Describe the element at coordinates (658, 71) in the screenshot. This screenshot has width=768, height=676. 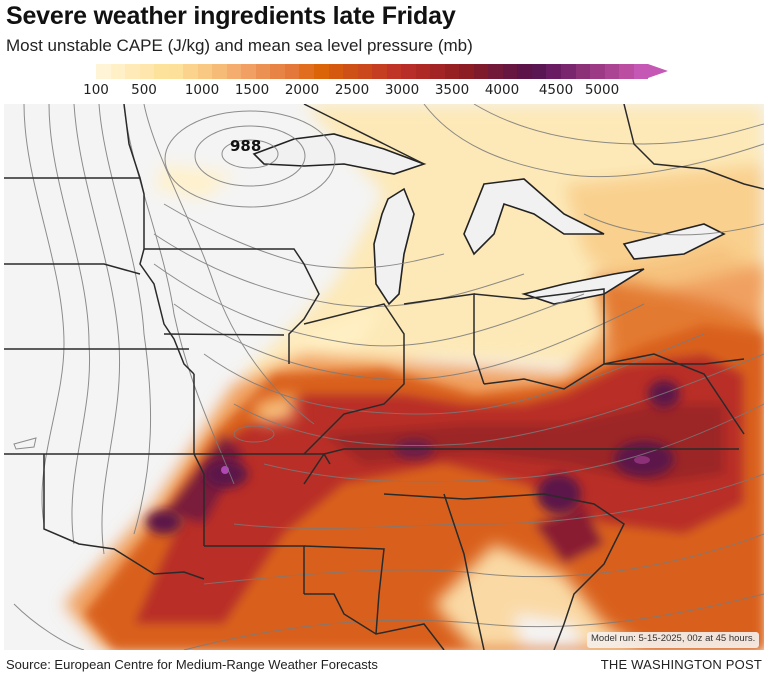
I see `legend-extend-arrow-icon` at that location.